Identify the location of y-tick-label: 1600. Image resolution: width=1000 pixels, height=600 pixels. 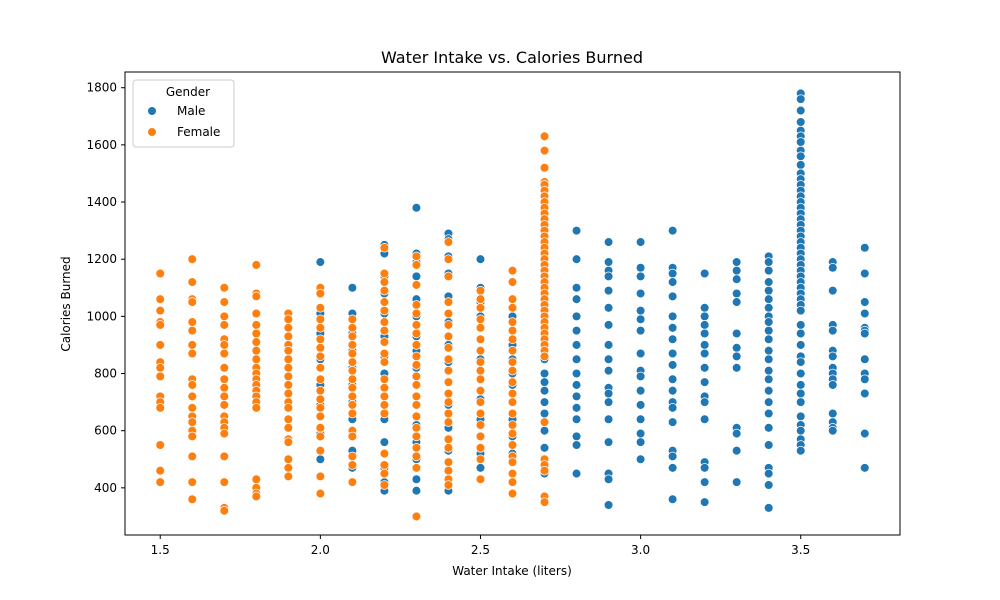
(101, 145).